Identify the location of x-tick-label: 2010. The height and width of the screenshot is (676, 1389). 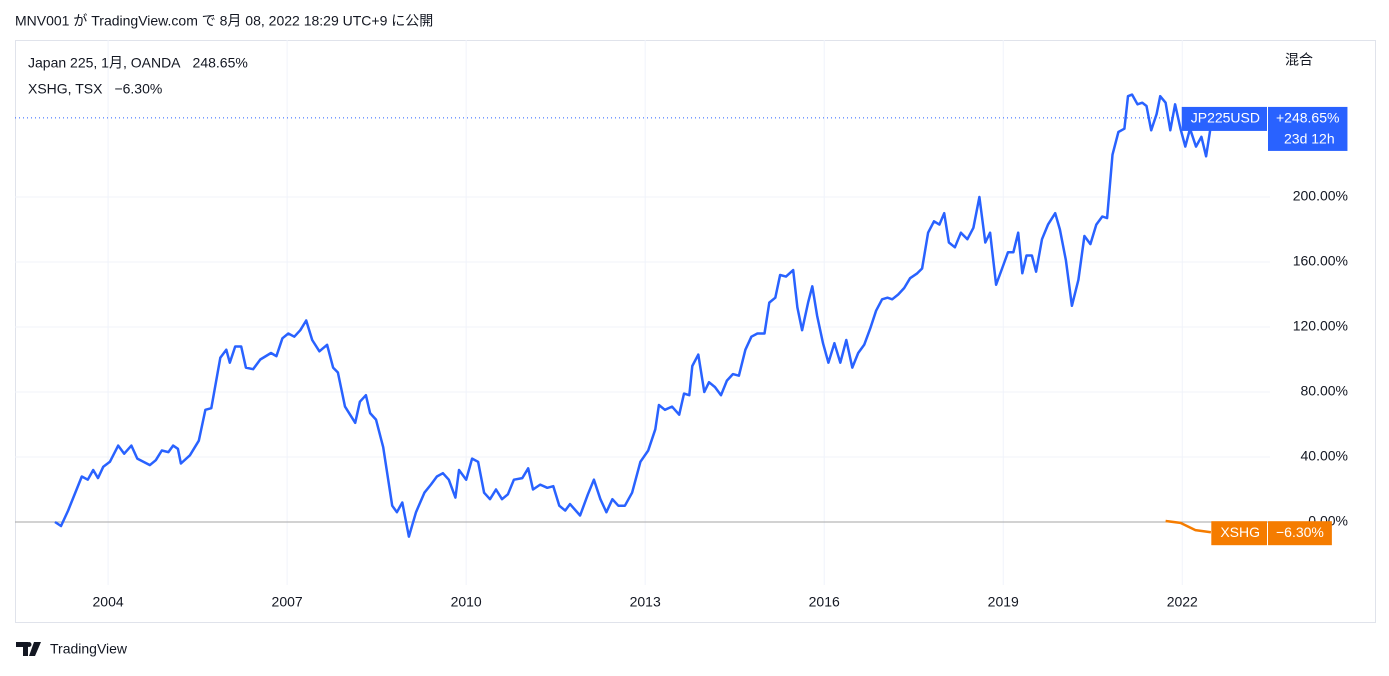
(466, 602).